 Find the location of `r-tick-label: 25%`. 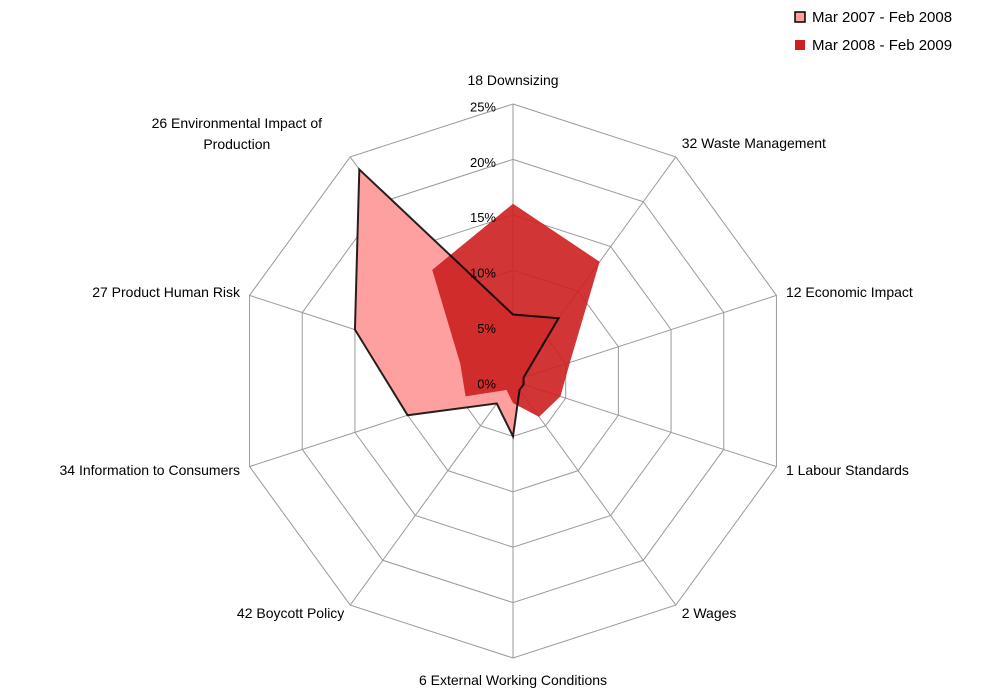

r-tick-label: 25% is located at coordinates (483, 106).